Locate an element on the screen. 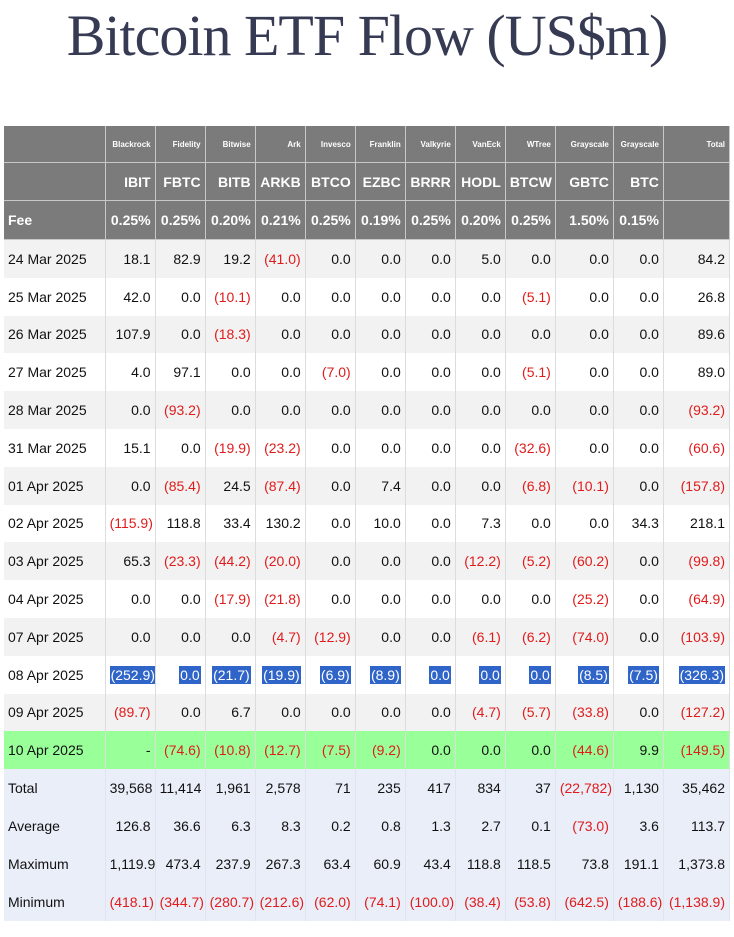 The image size is (734, 937). issuer-header: WTree is located at coordinates (530, 144).